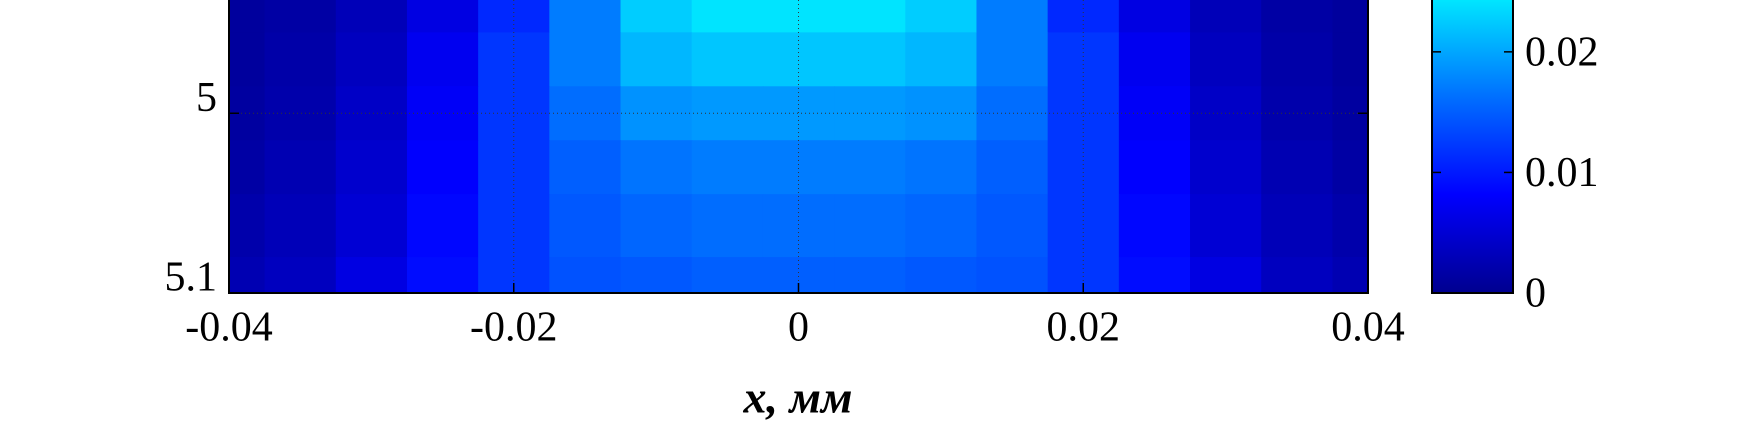 This screenshot has height=437, width=1751. Describe the element at coordinates (229, 328) in the screenshot. I see `x-tick-label: -0.04` at that location.